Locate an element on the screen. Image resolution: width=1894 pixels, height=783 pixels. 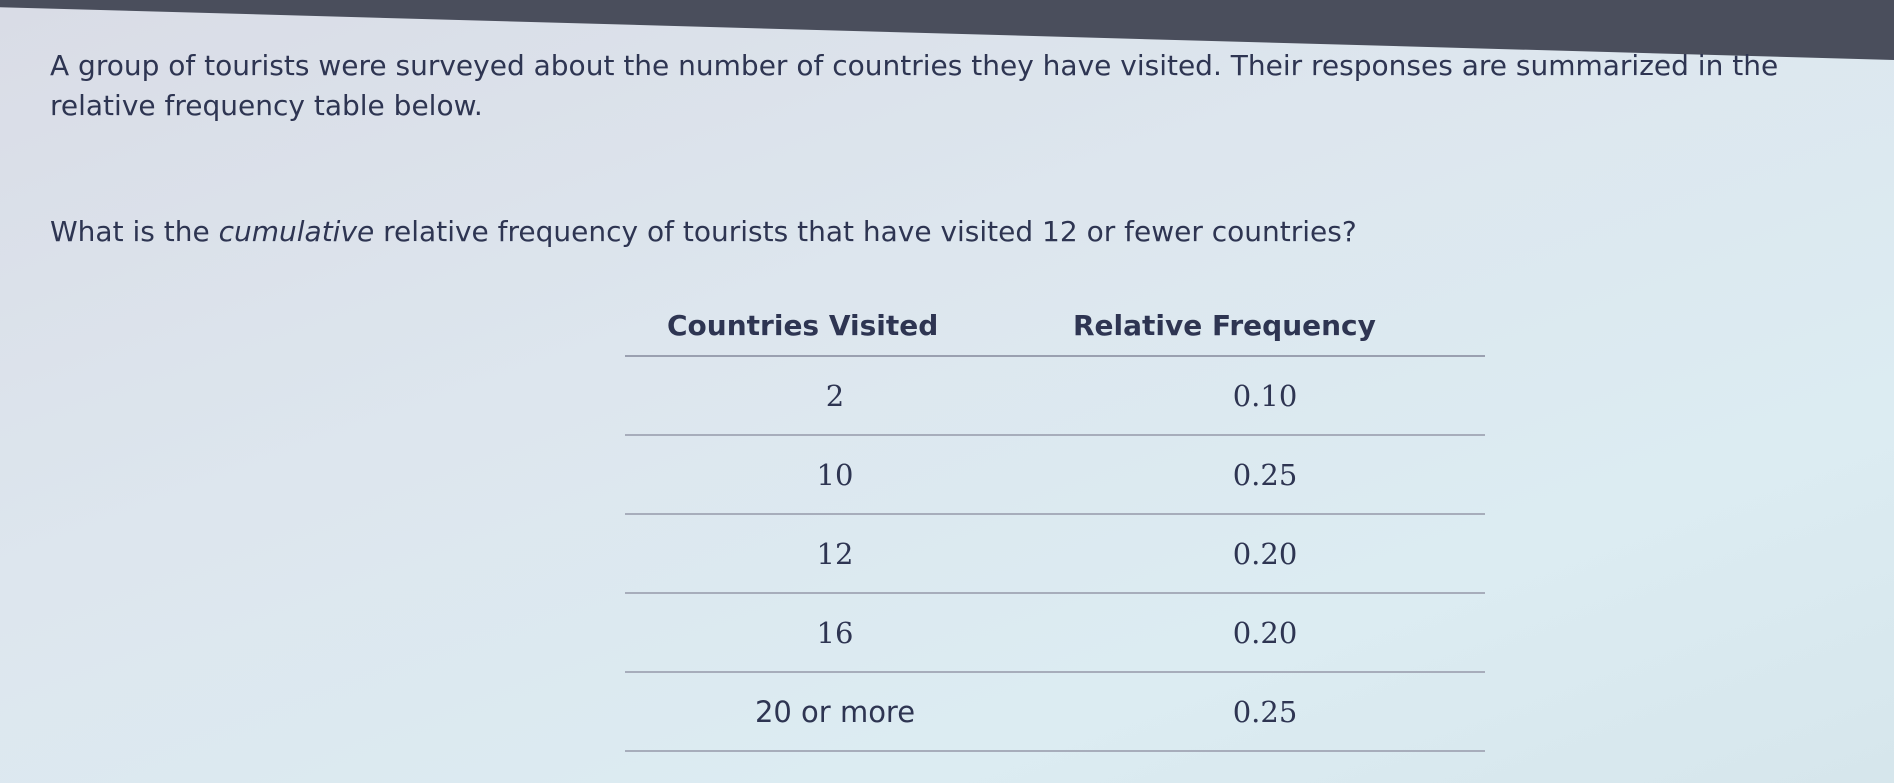
countries-cell: 2 is located at coordinates (835, 395).